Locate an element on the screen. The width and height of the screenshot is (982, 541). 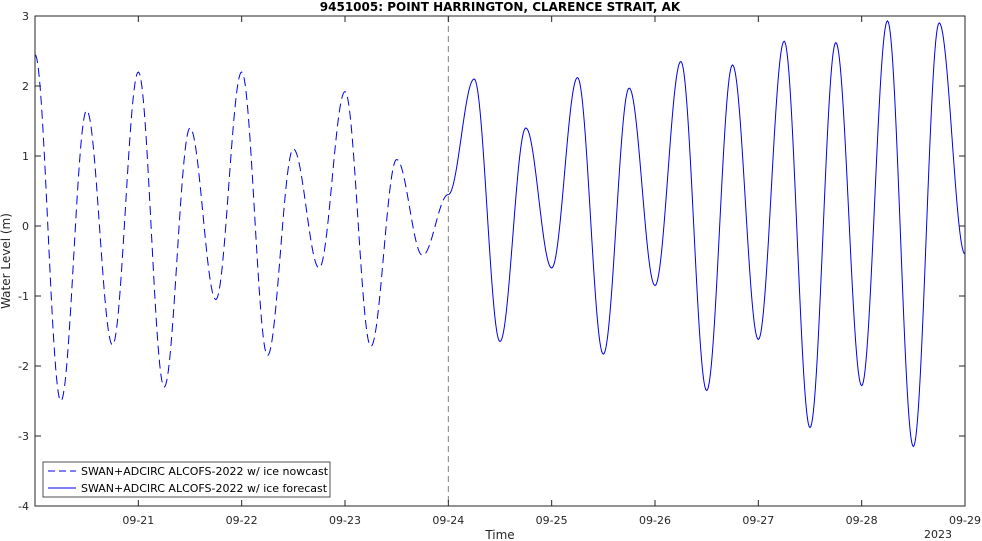
x-axis-label: Time is located at coordinates (499, 534).